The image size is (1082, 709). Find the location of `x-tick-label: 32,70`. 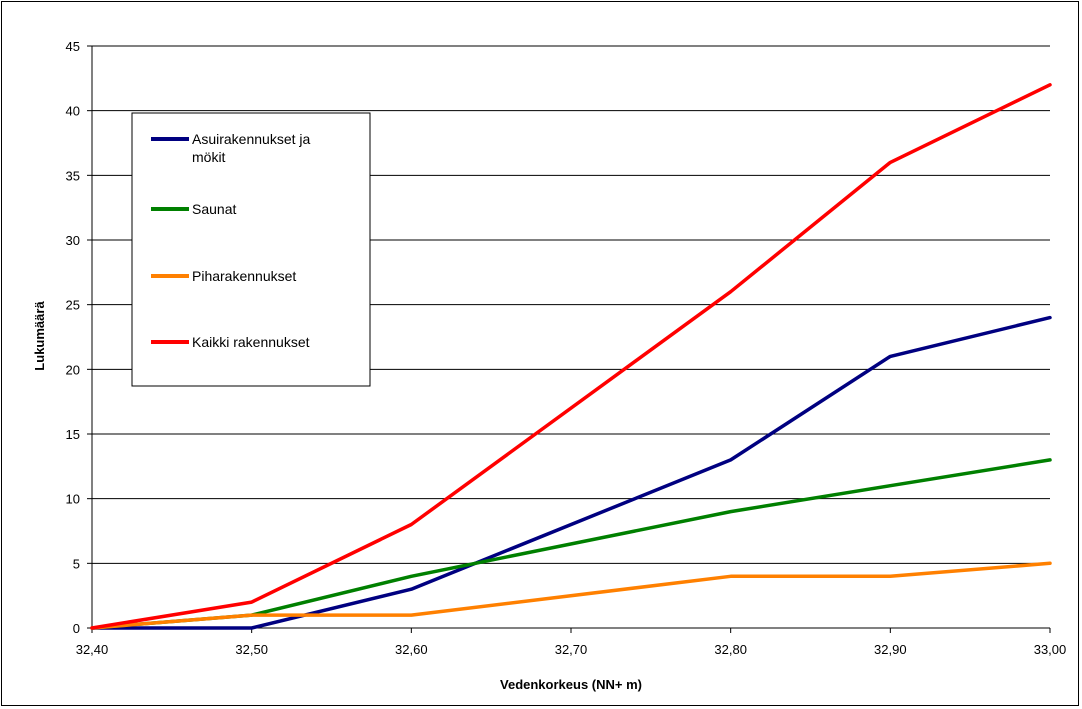

x-tick-label: 32,70 is located at coordinates (571, 649).